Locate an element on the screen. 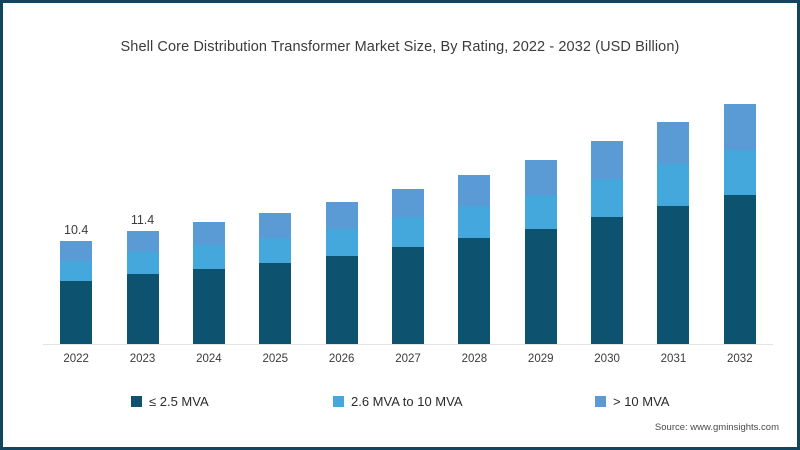 This screenshot has width=800, height=450. legend-item-3: > 10 MVA is located at coordinates (632, 401).